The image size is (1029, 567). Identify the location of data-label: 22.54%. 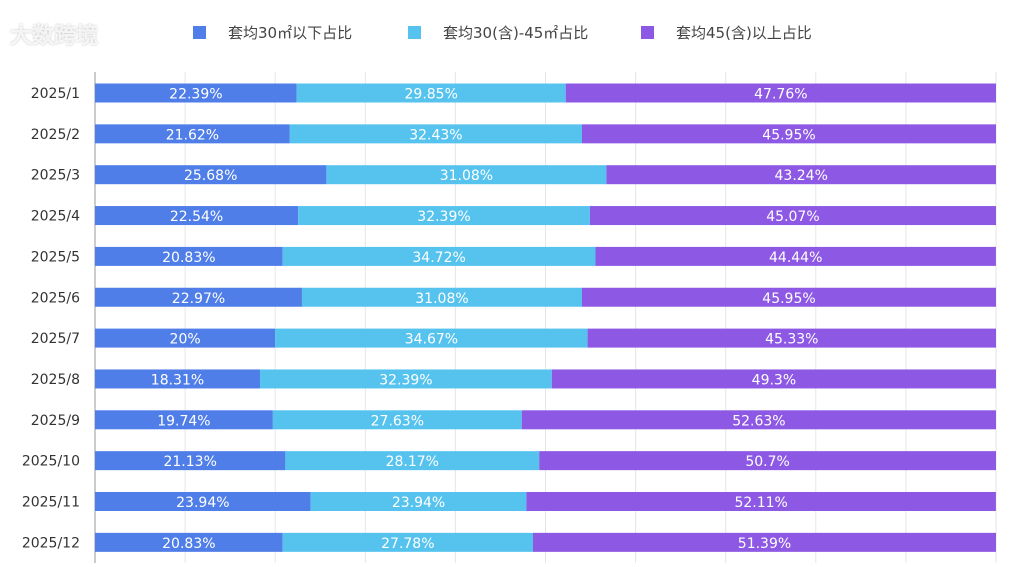
(196, 217).